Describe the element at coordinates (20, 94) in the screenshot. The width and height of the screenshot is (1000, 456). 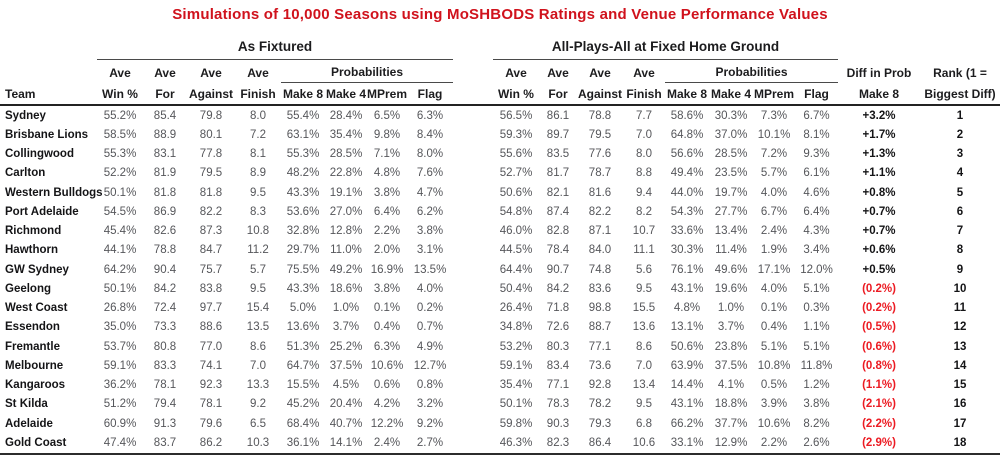
I see `col-header-team: Team` at that location.